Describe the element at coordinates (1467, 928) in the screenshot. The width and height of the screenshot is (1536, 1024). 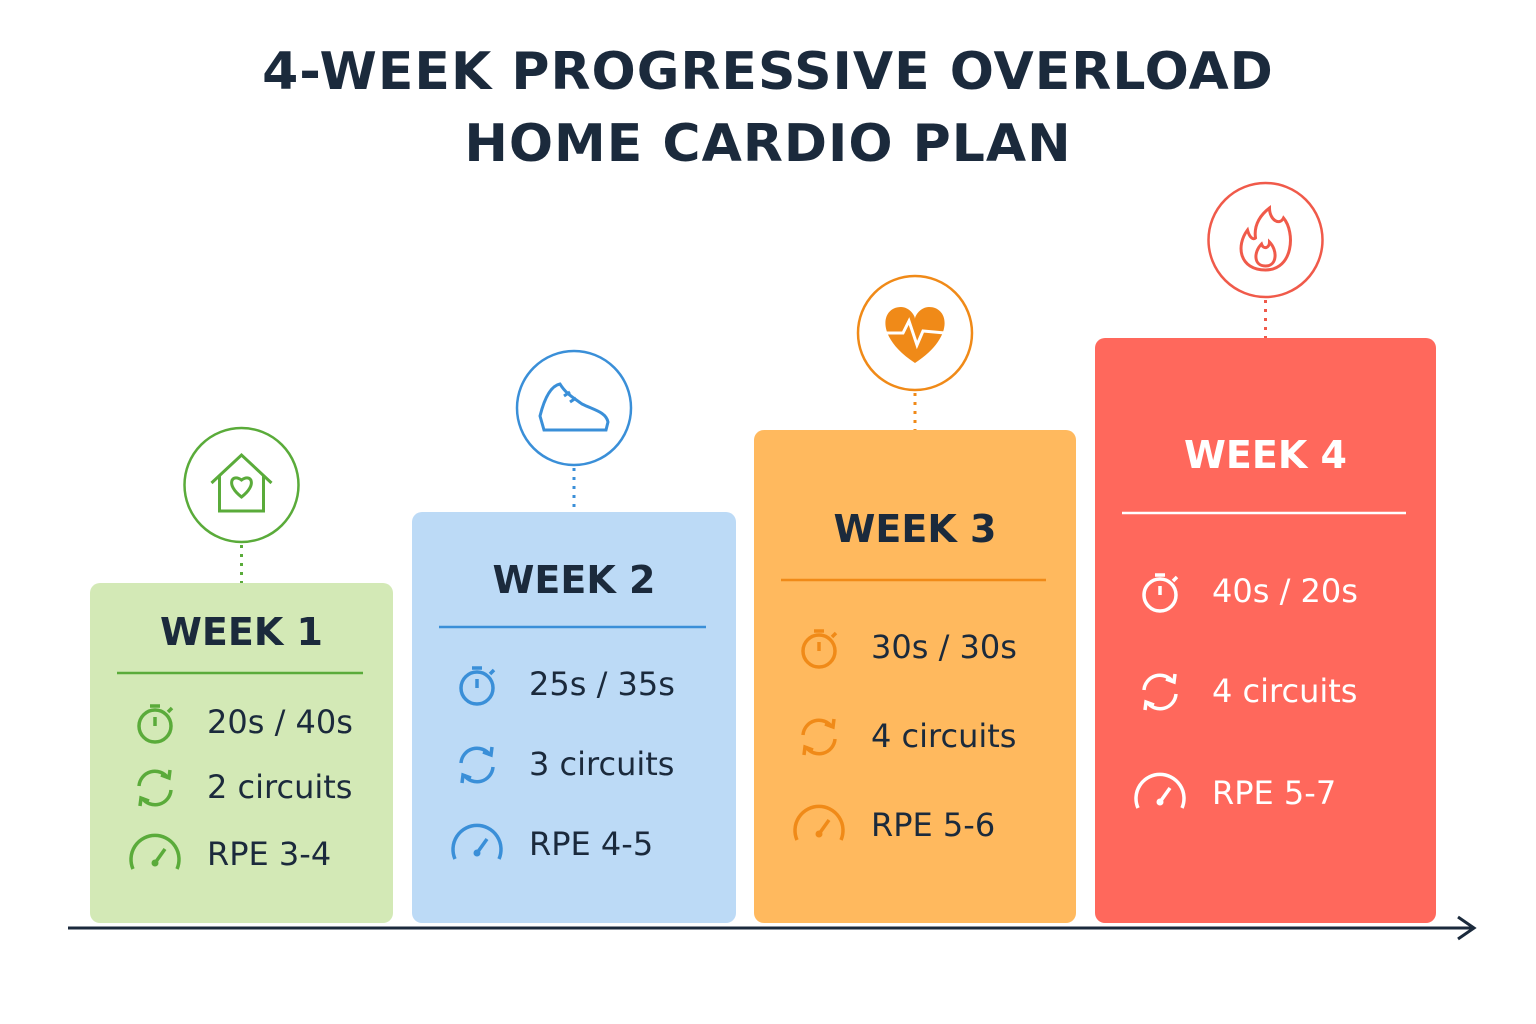
I see `timeline-arrow` at that location.